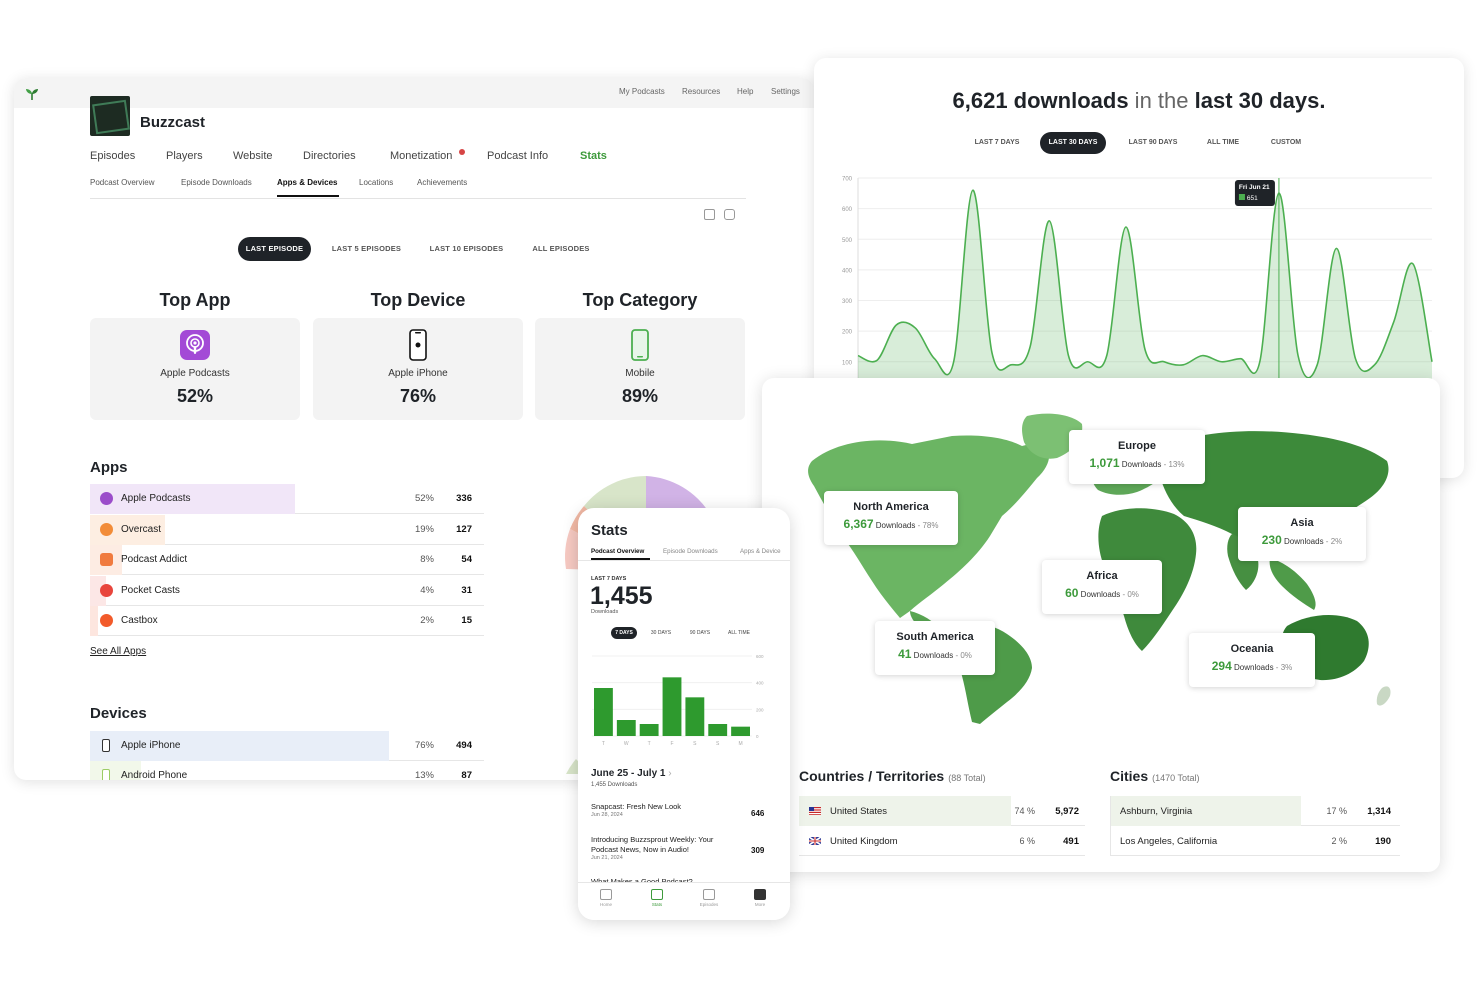 Image resolution: width=1480 pixels, height=987 pixels. What do you see at coordinates (760, 551) in the screenshot?
I see `mobile-tab-apps-device: Apps & Device` at bounding box center [760, 551].